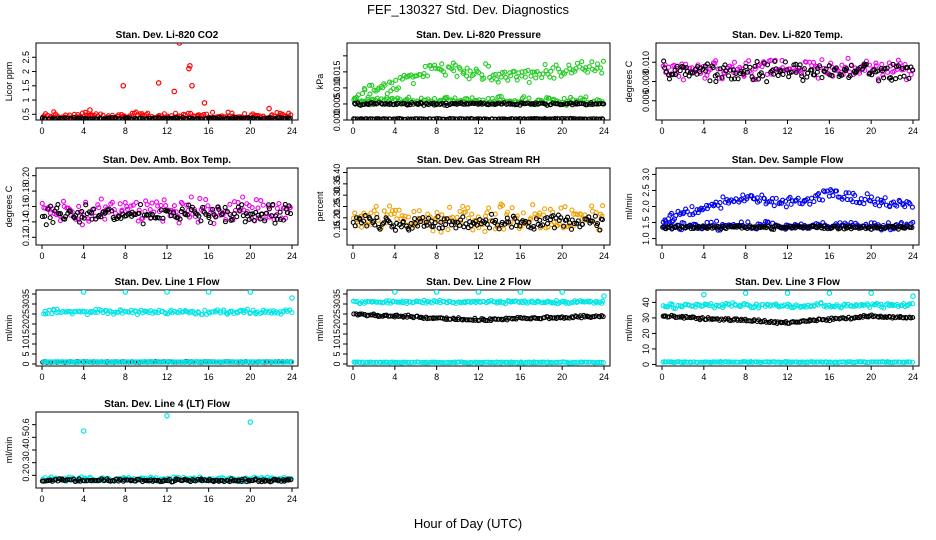 The height and width of the screenshot is (540, 936). Describe the element at coordinates (26, 222) in the screenshot. I see `y-tick-label: 0.14` at that location.